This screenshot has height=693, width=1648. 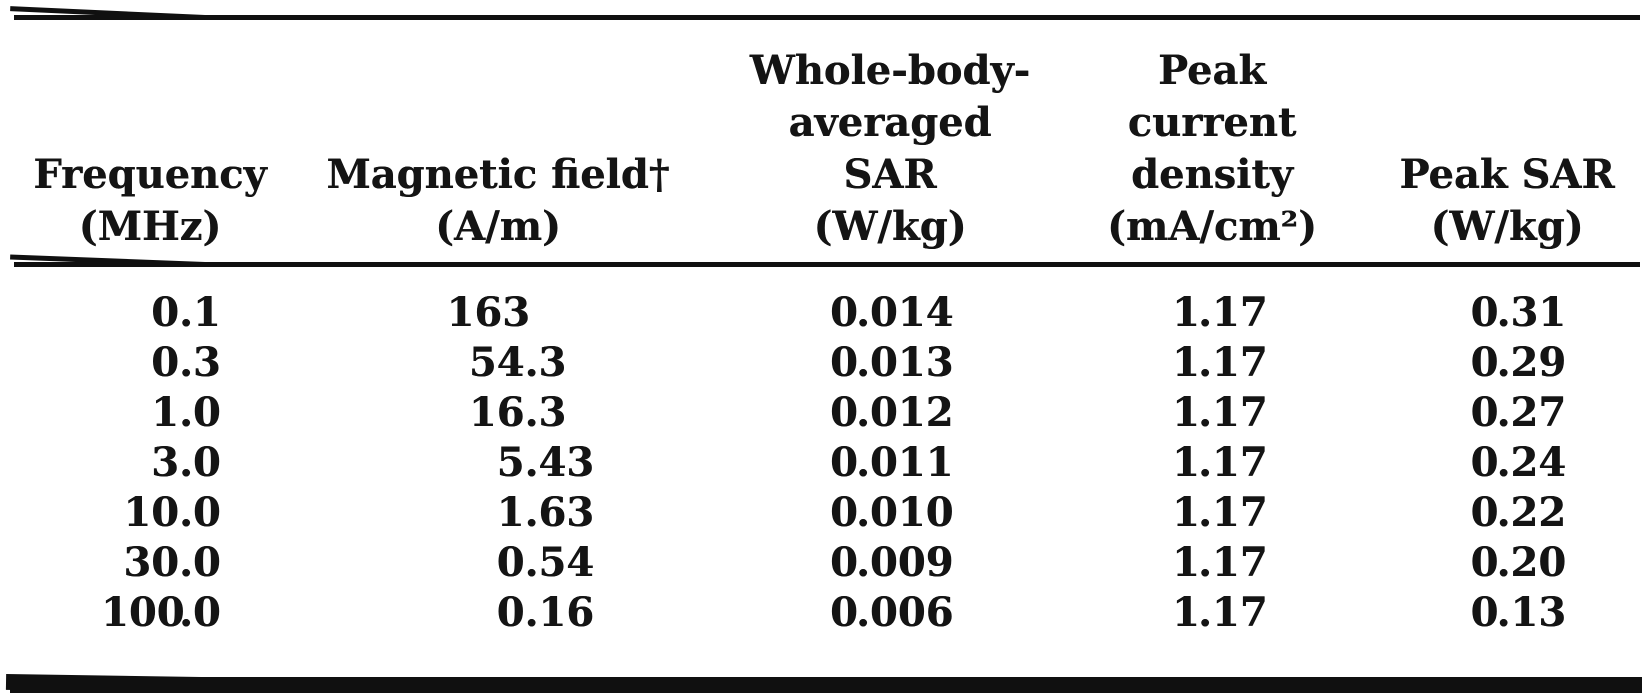 I want to click on column-header-line: SAR, so click(x=890, y=174).